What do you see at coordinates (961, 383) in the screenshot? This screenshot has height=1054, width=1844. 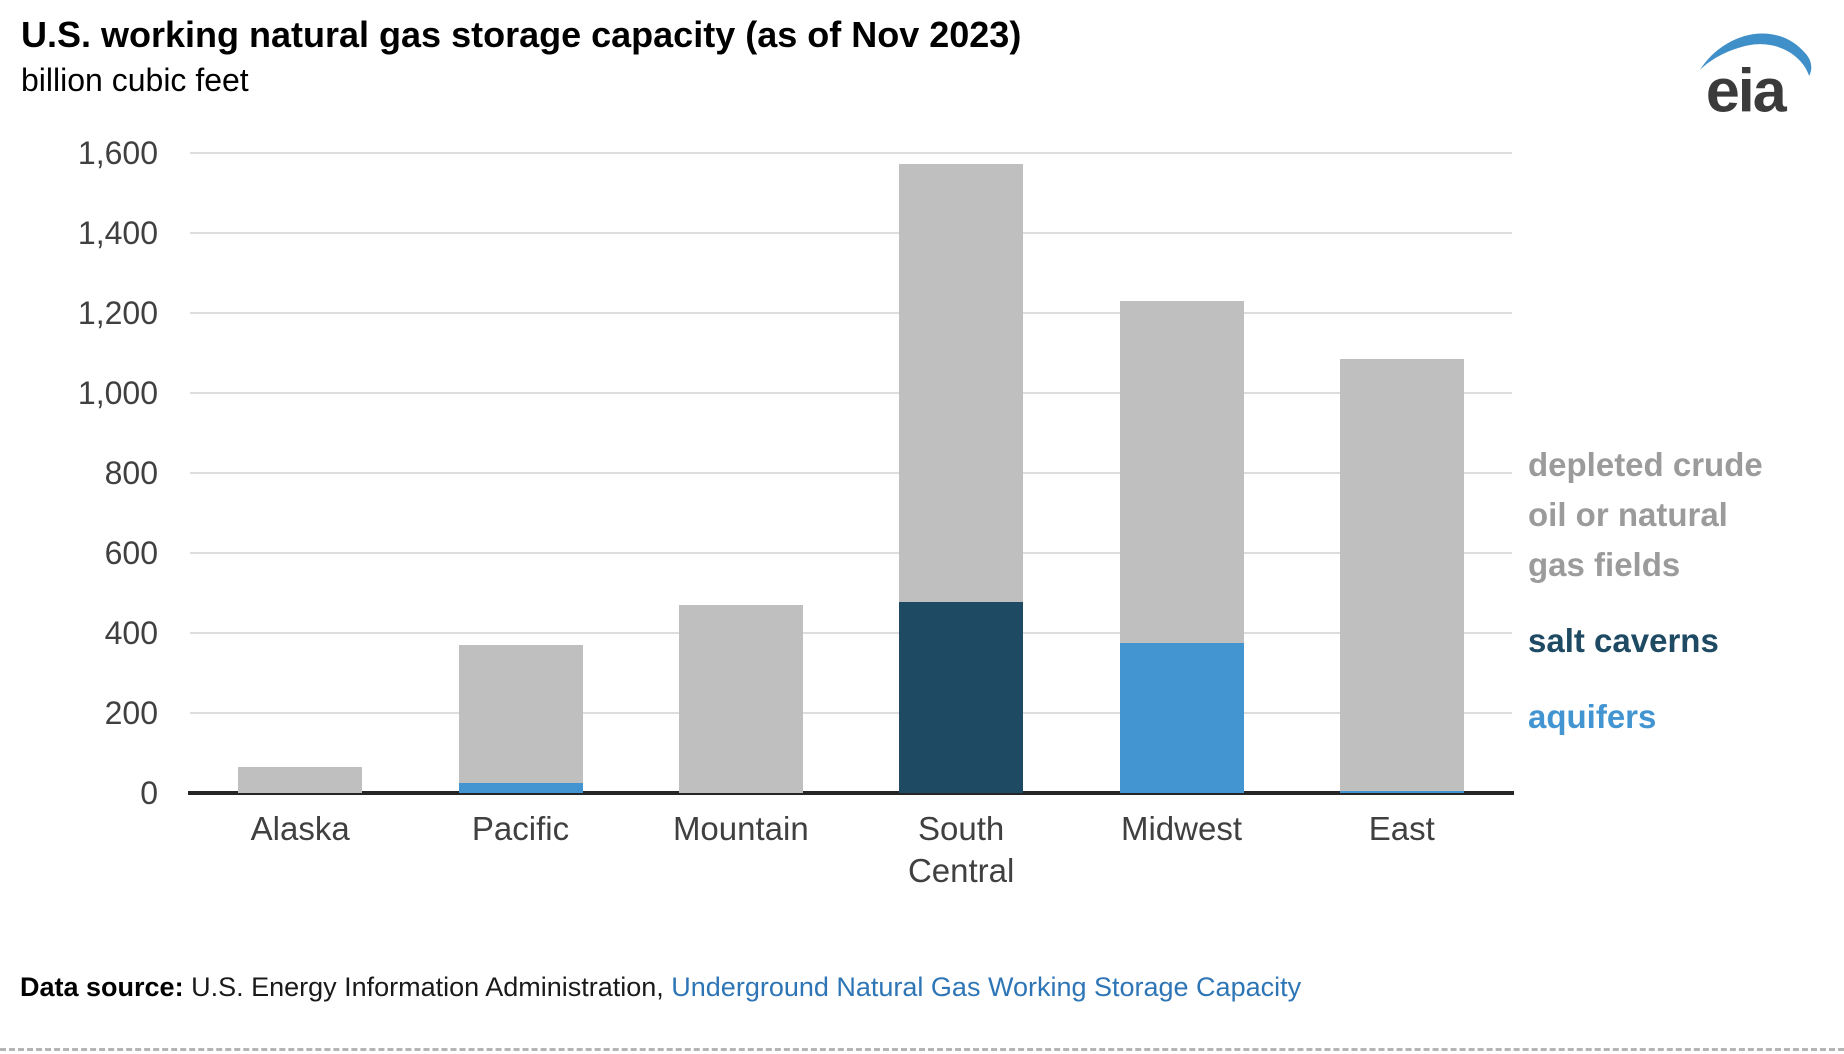 I see `bar-segment-south-central-depleted-crude-oil-or-natural-gas-fields` at bounding box center [961, 383].